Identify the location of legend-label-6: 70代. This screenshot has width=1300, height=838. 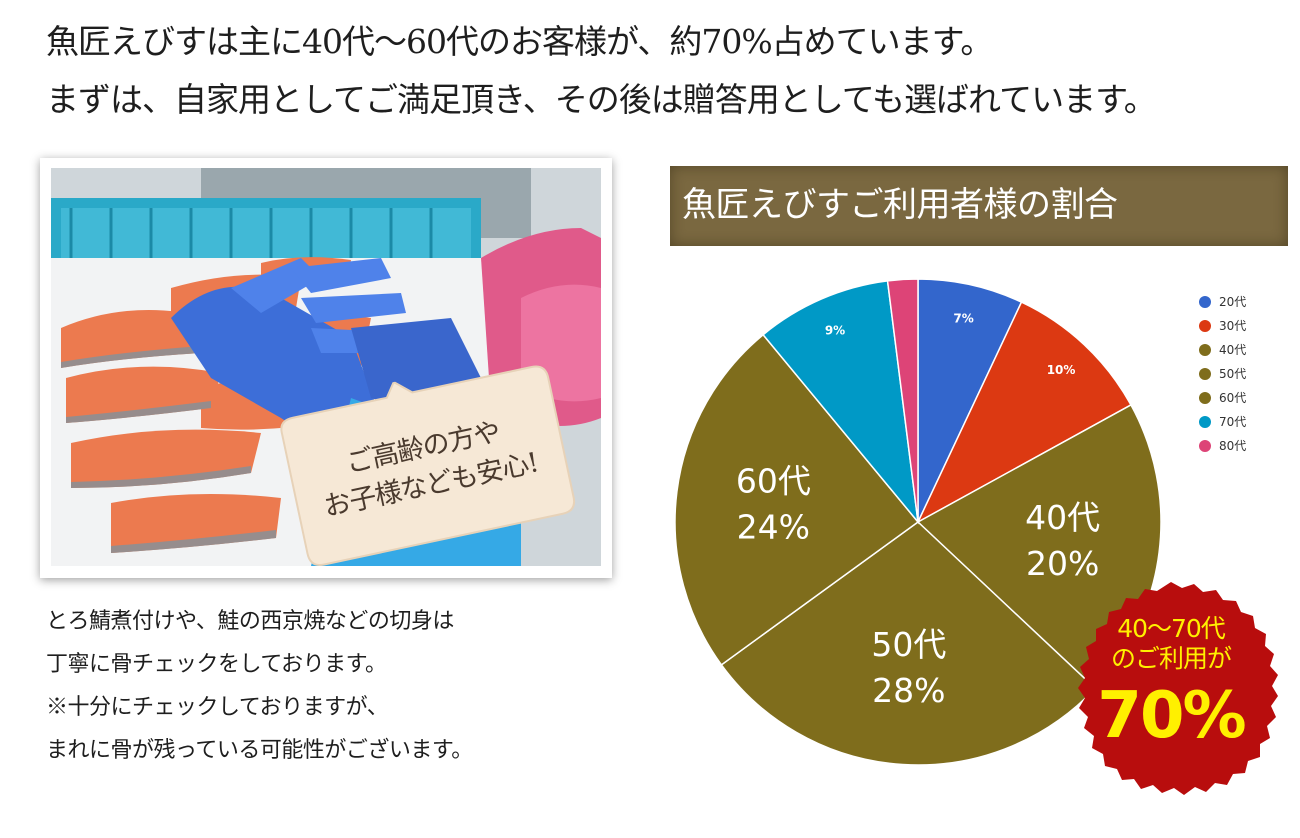
(1232, 422).